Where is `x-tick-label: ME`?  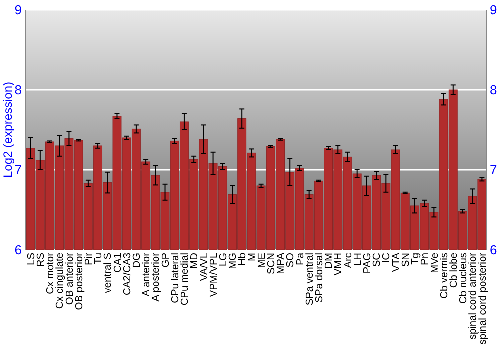 x-tick-label: ME is located at coordinates (262, 260).